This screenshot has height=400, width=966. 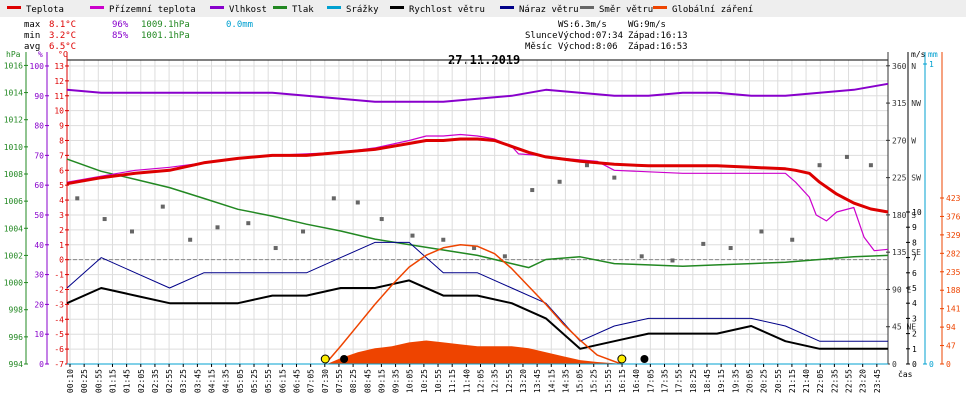 What do you see at coordinates (679, 381) in the screenshot?
I see `x-tick-label: 17:55` at bounding box center [679, 381].